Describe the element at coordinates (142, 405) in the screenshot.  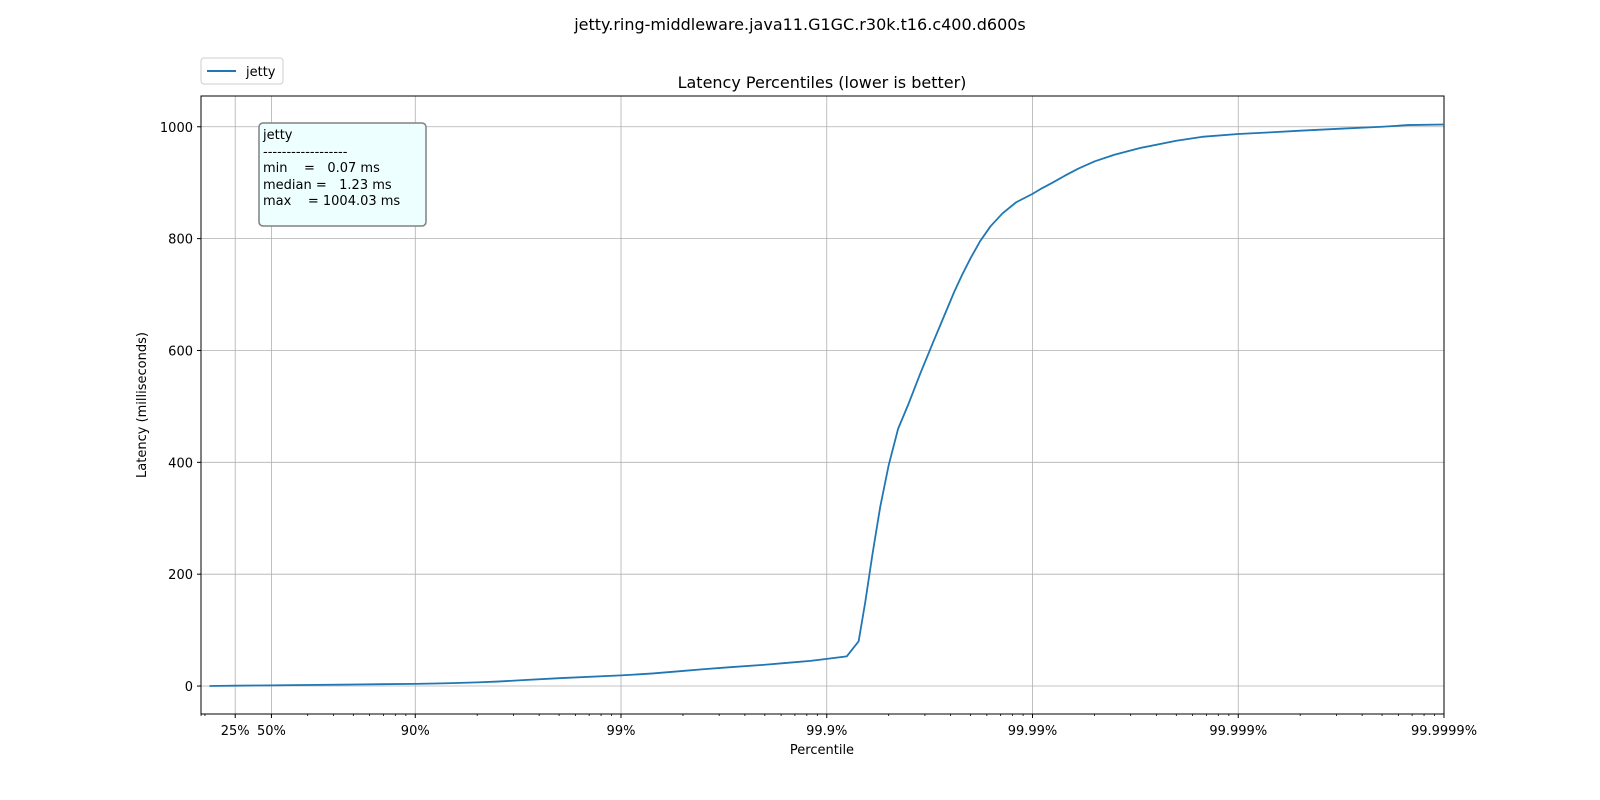
I see `y-axis-label: Latency (milliseconds)` at that location.